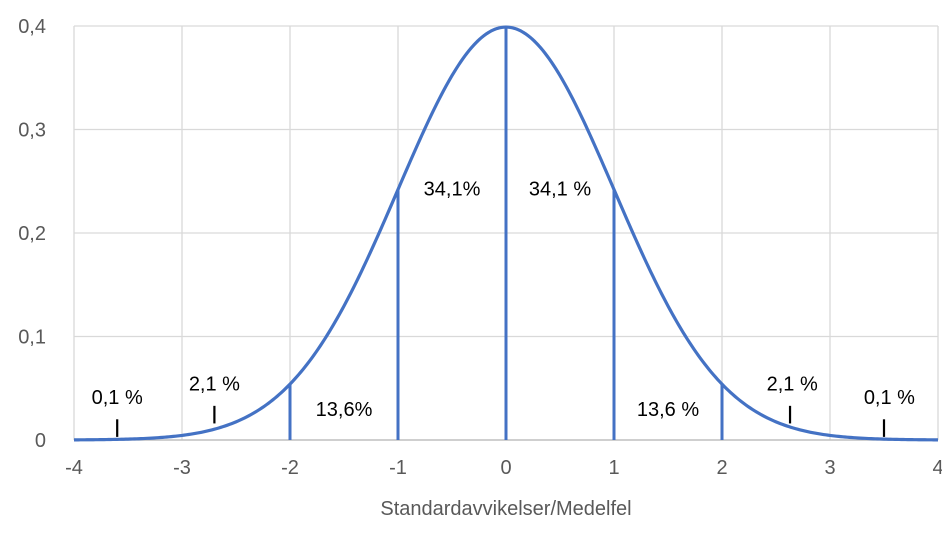  Describe the element at coordinates (829, 468) in the screenshot. I see `x-tick-label: 3` at that location.